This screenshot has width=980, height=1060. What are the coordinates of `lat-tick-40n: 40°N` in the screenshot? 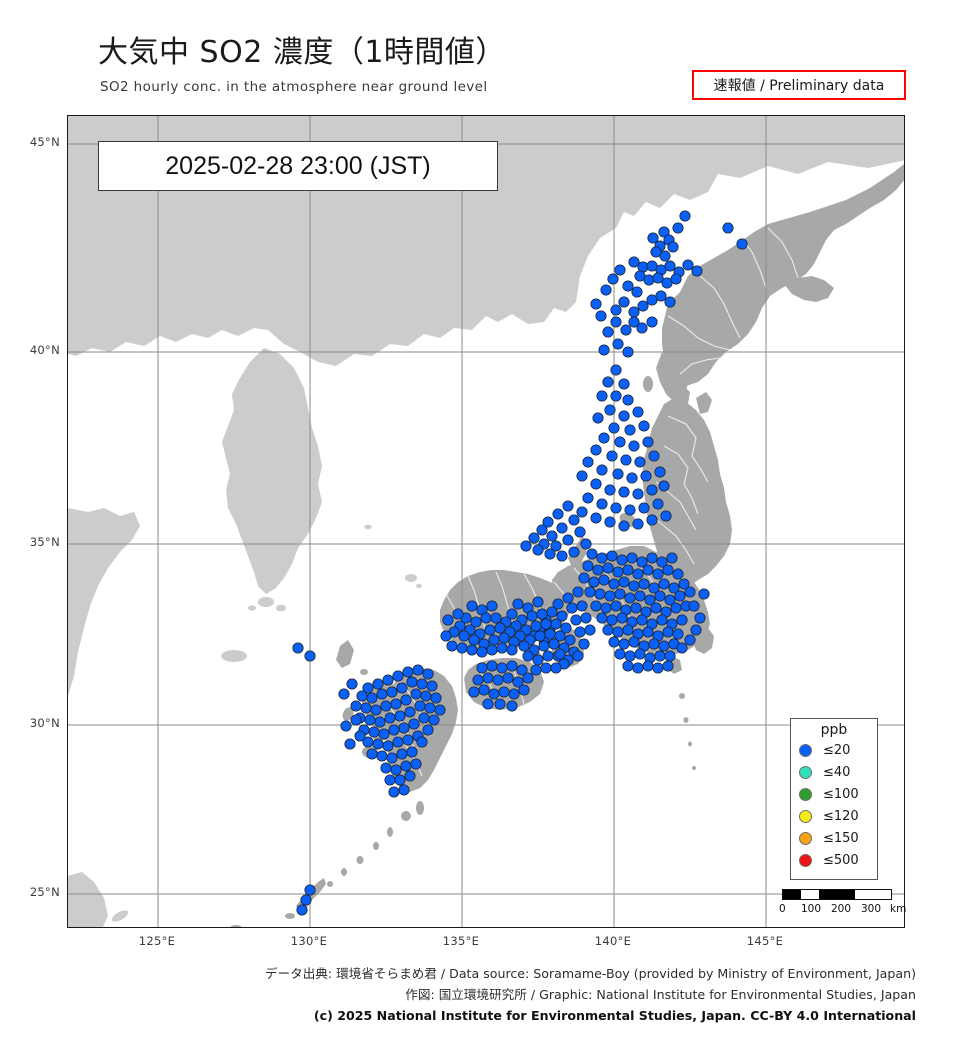 It's located at (44, 350).